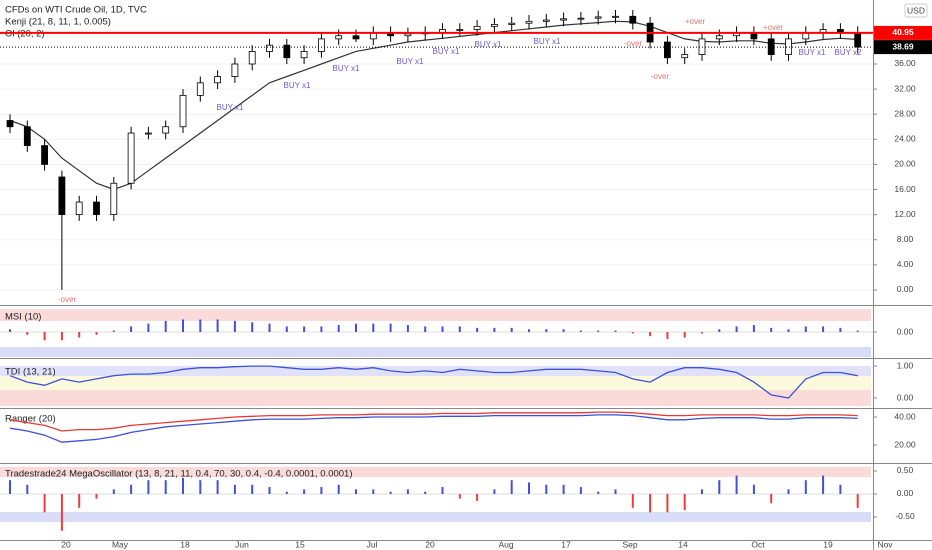 The image size is (932, 550). What do you see at coordinates (25, 34) in the screenshot?
I see `indicator-label: Ol (20, 2)` at bounding box center [25, 34].